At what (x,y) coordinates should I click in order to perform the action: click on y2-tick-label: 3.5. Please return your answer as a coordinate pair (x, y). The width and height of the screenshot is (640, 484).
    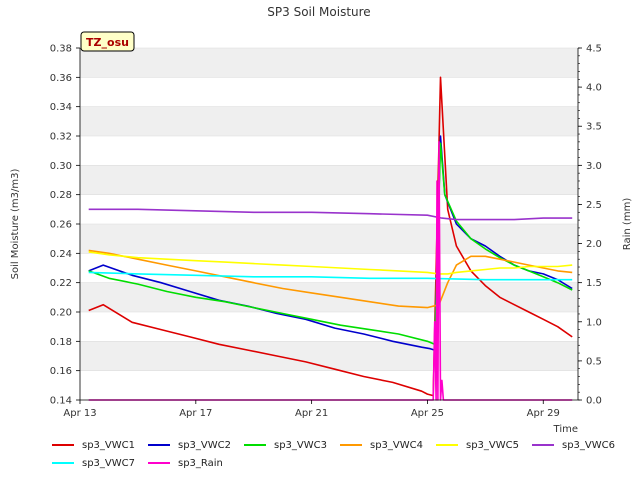
    Looking at the image, I should click on (594, 127).